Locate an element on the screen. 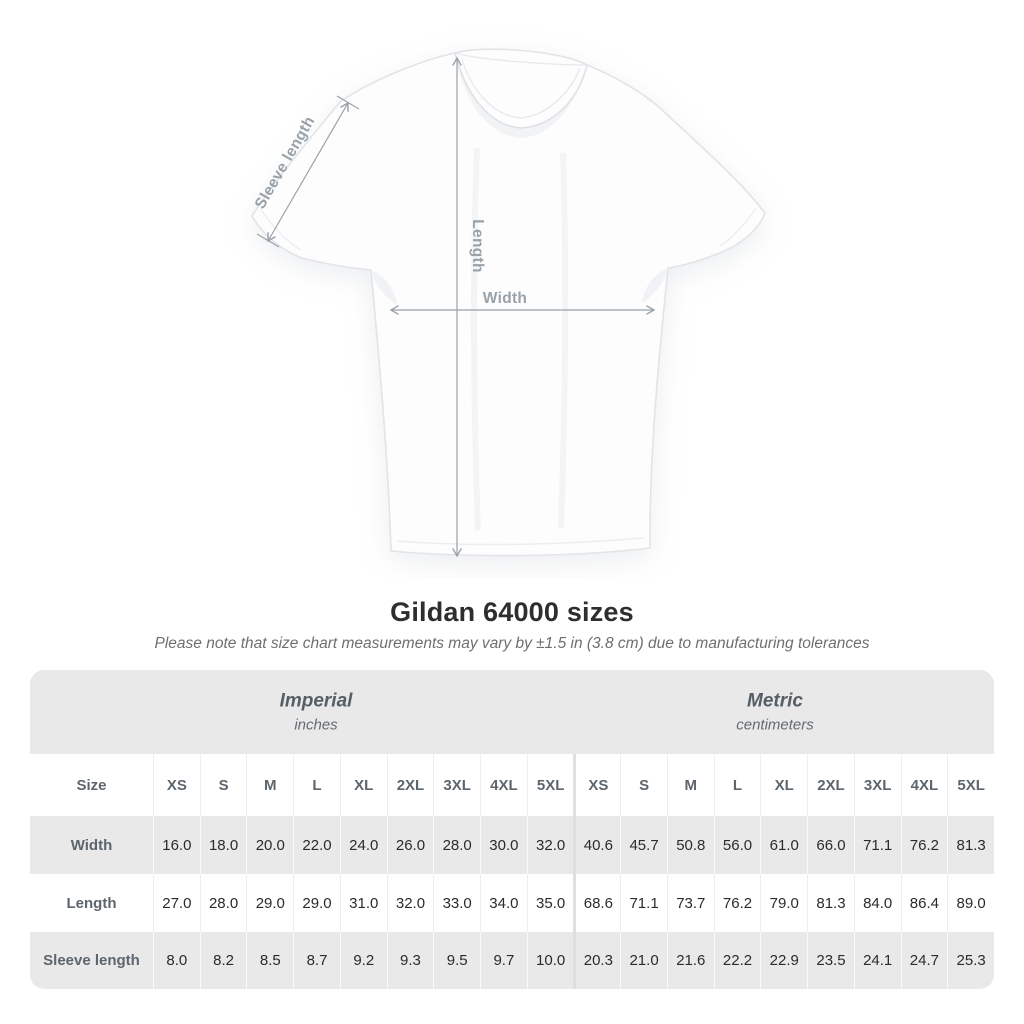 The height and width of the screenshot is (1024, 1024). sleeve-dimension-tick-top is located at coordinates (348, 102).